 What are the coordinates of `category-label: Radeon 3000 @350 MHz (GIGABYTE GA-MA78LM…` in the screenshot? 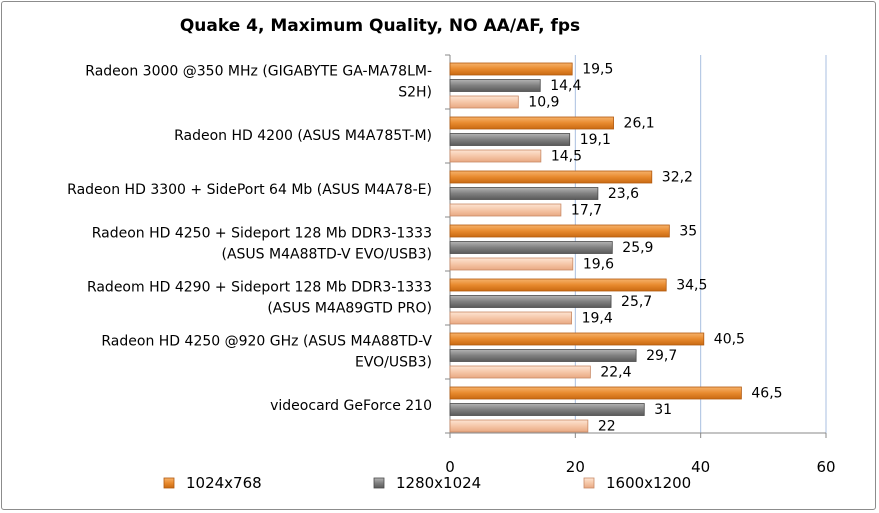 It's located at (258, 72).